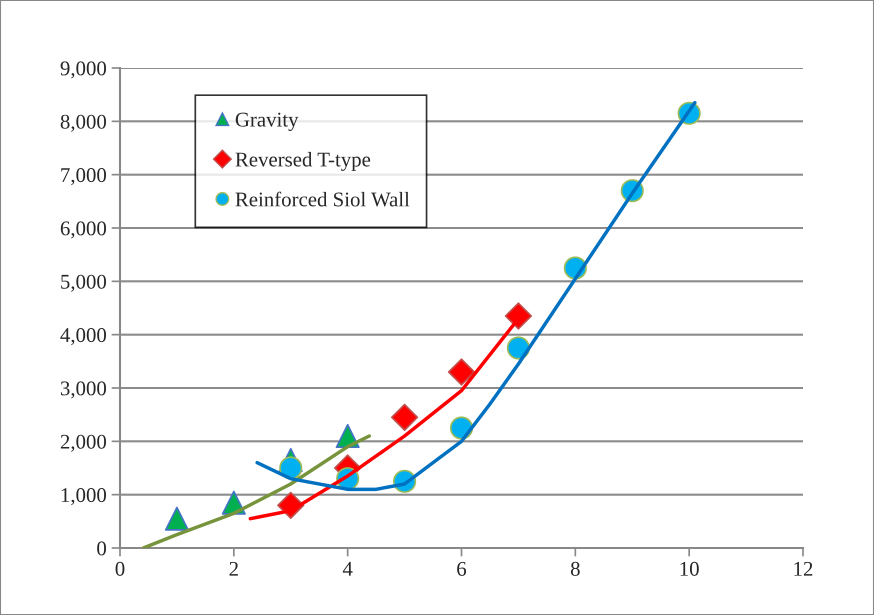 The image size is (874, 615). What do you see at coordinates (347, 569) in the screenshot?
I see `x-tick-label: 4` at bounding box center [347, 569].